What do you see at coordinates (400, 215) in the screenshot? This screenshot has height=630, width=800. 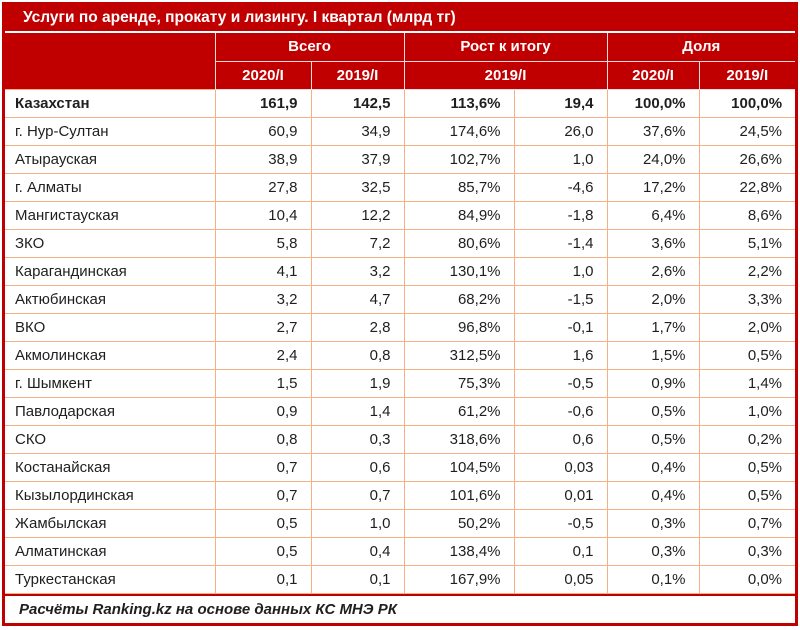 I see `table-row: Мангистауская 10,4 12,2 84,9% -1,8 6,4% 8,6%` at bounding box center [400, 215].